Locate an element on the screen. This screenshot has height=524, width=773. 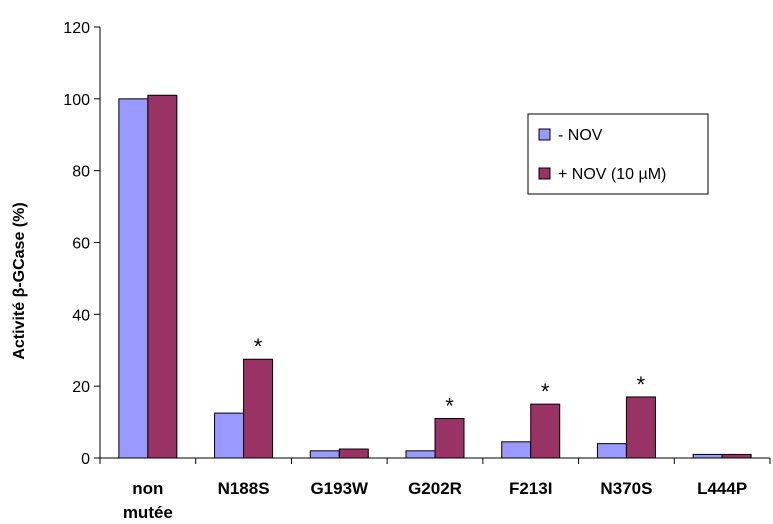
x-axis: non mutée N188S G193W G202R F213I N370S L444P is located at coordinates (435, 489).